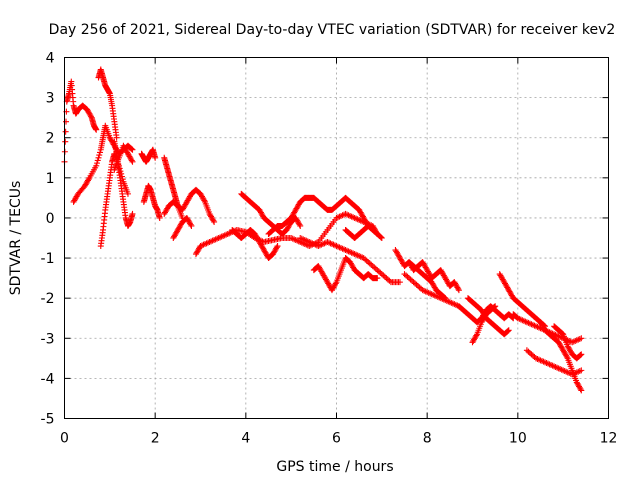 This screenshot has width=640, height=480. Describe the element at coordinates (48, 259) in the screenshot. I see `y-tick-label: -1` at that location.